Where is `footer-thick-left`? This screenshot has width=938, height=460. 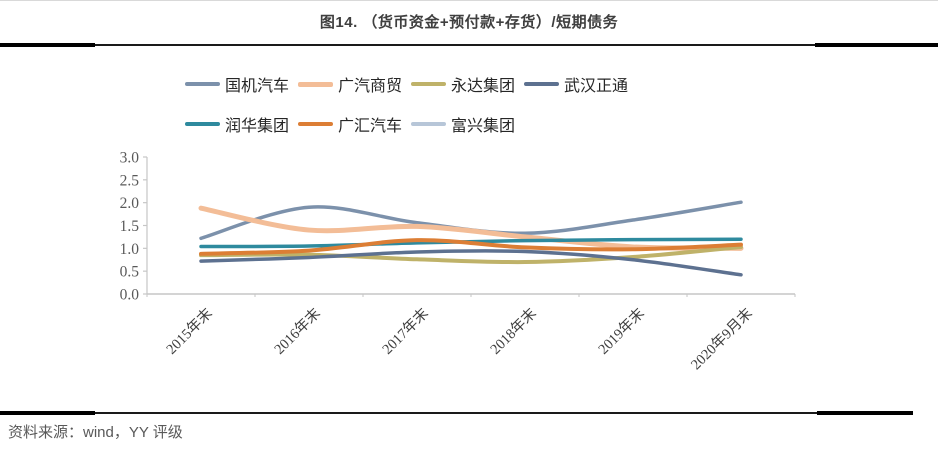 footer-thick-left is located at coordinates (47, 413).